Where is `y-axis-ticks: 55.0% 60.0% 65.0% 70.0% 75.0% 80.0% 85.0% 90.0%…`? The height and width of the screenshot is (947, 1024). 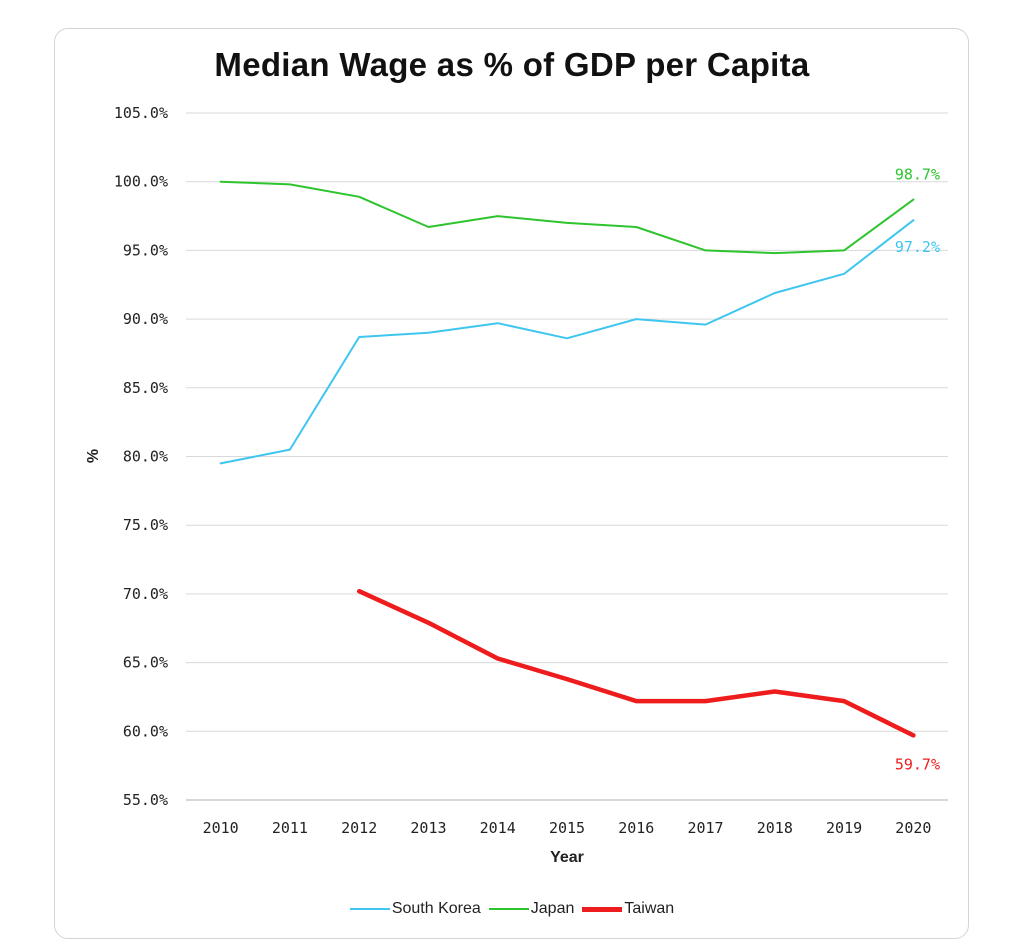
y-axis-ticks: 55.0% 60.0% 65.0% 70.0% 75.0% 80.0% 85.0% 90.0%… is located at coordinates (141, 456).